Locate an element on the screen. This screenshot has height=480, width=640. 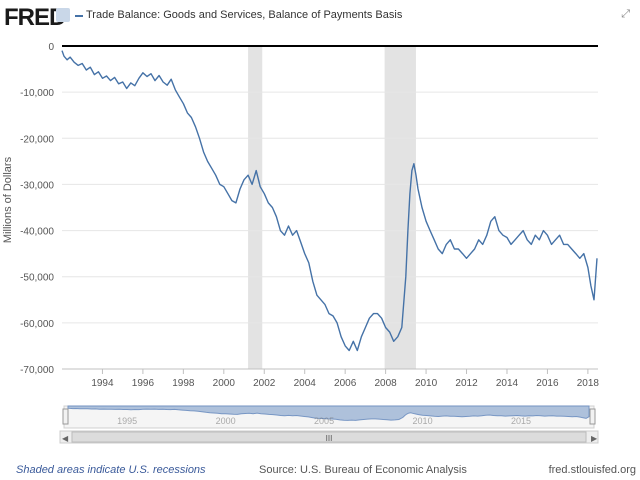
site-link: fred.stlouisfed.org is located at coordinates (592, 470).